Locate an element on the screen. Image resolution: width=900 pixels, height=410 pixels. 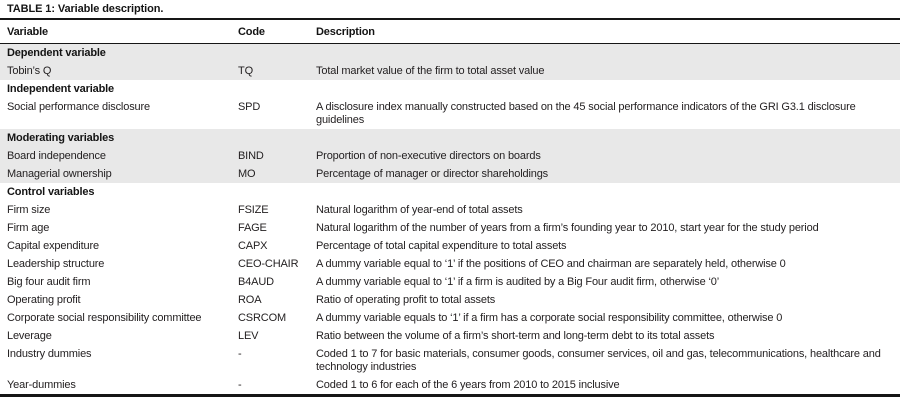
variable-cell: Tobin’s Q is located at coordinates (29, 70).